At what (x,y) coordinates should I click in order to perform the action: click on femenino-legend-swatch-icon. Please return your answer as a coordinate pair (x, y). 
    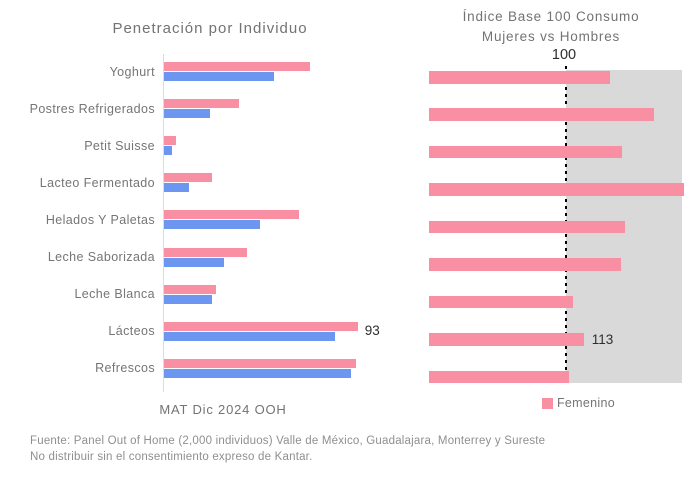
    Looking at the image, I should click on (547, 403).